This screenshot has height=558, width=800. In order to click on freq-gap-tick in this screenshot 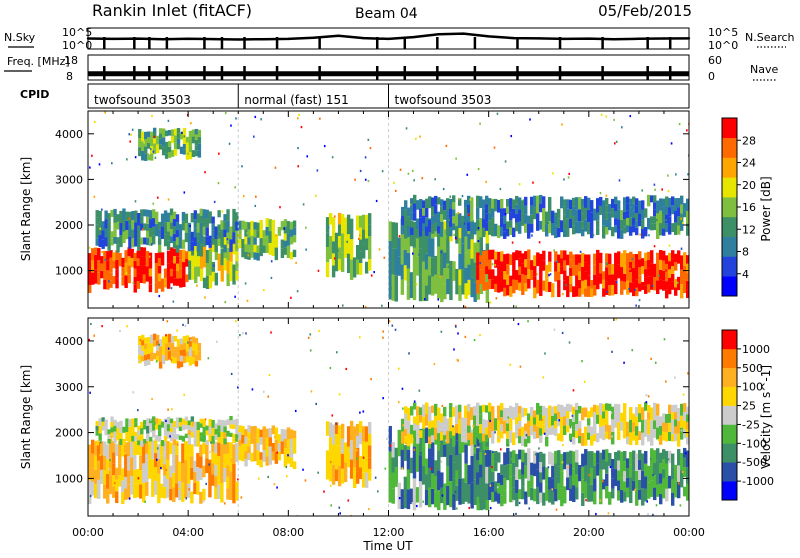, I will do `click(149, 73)`.